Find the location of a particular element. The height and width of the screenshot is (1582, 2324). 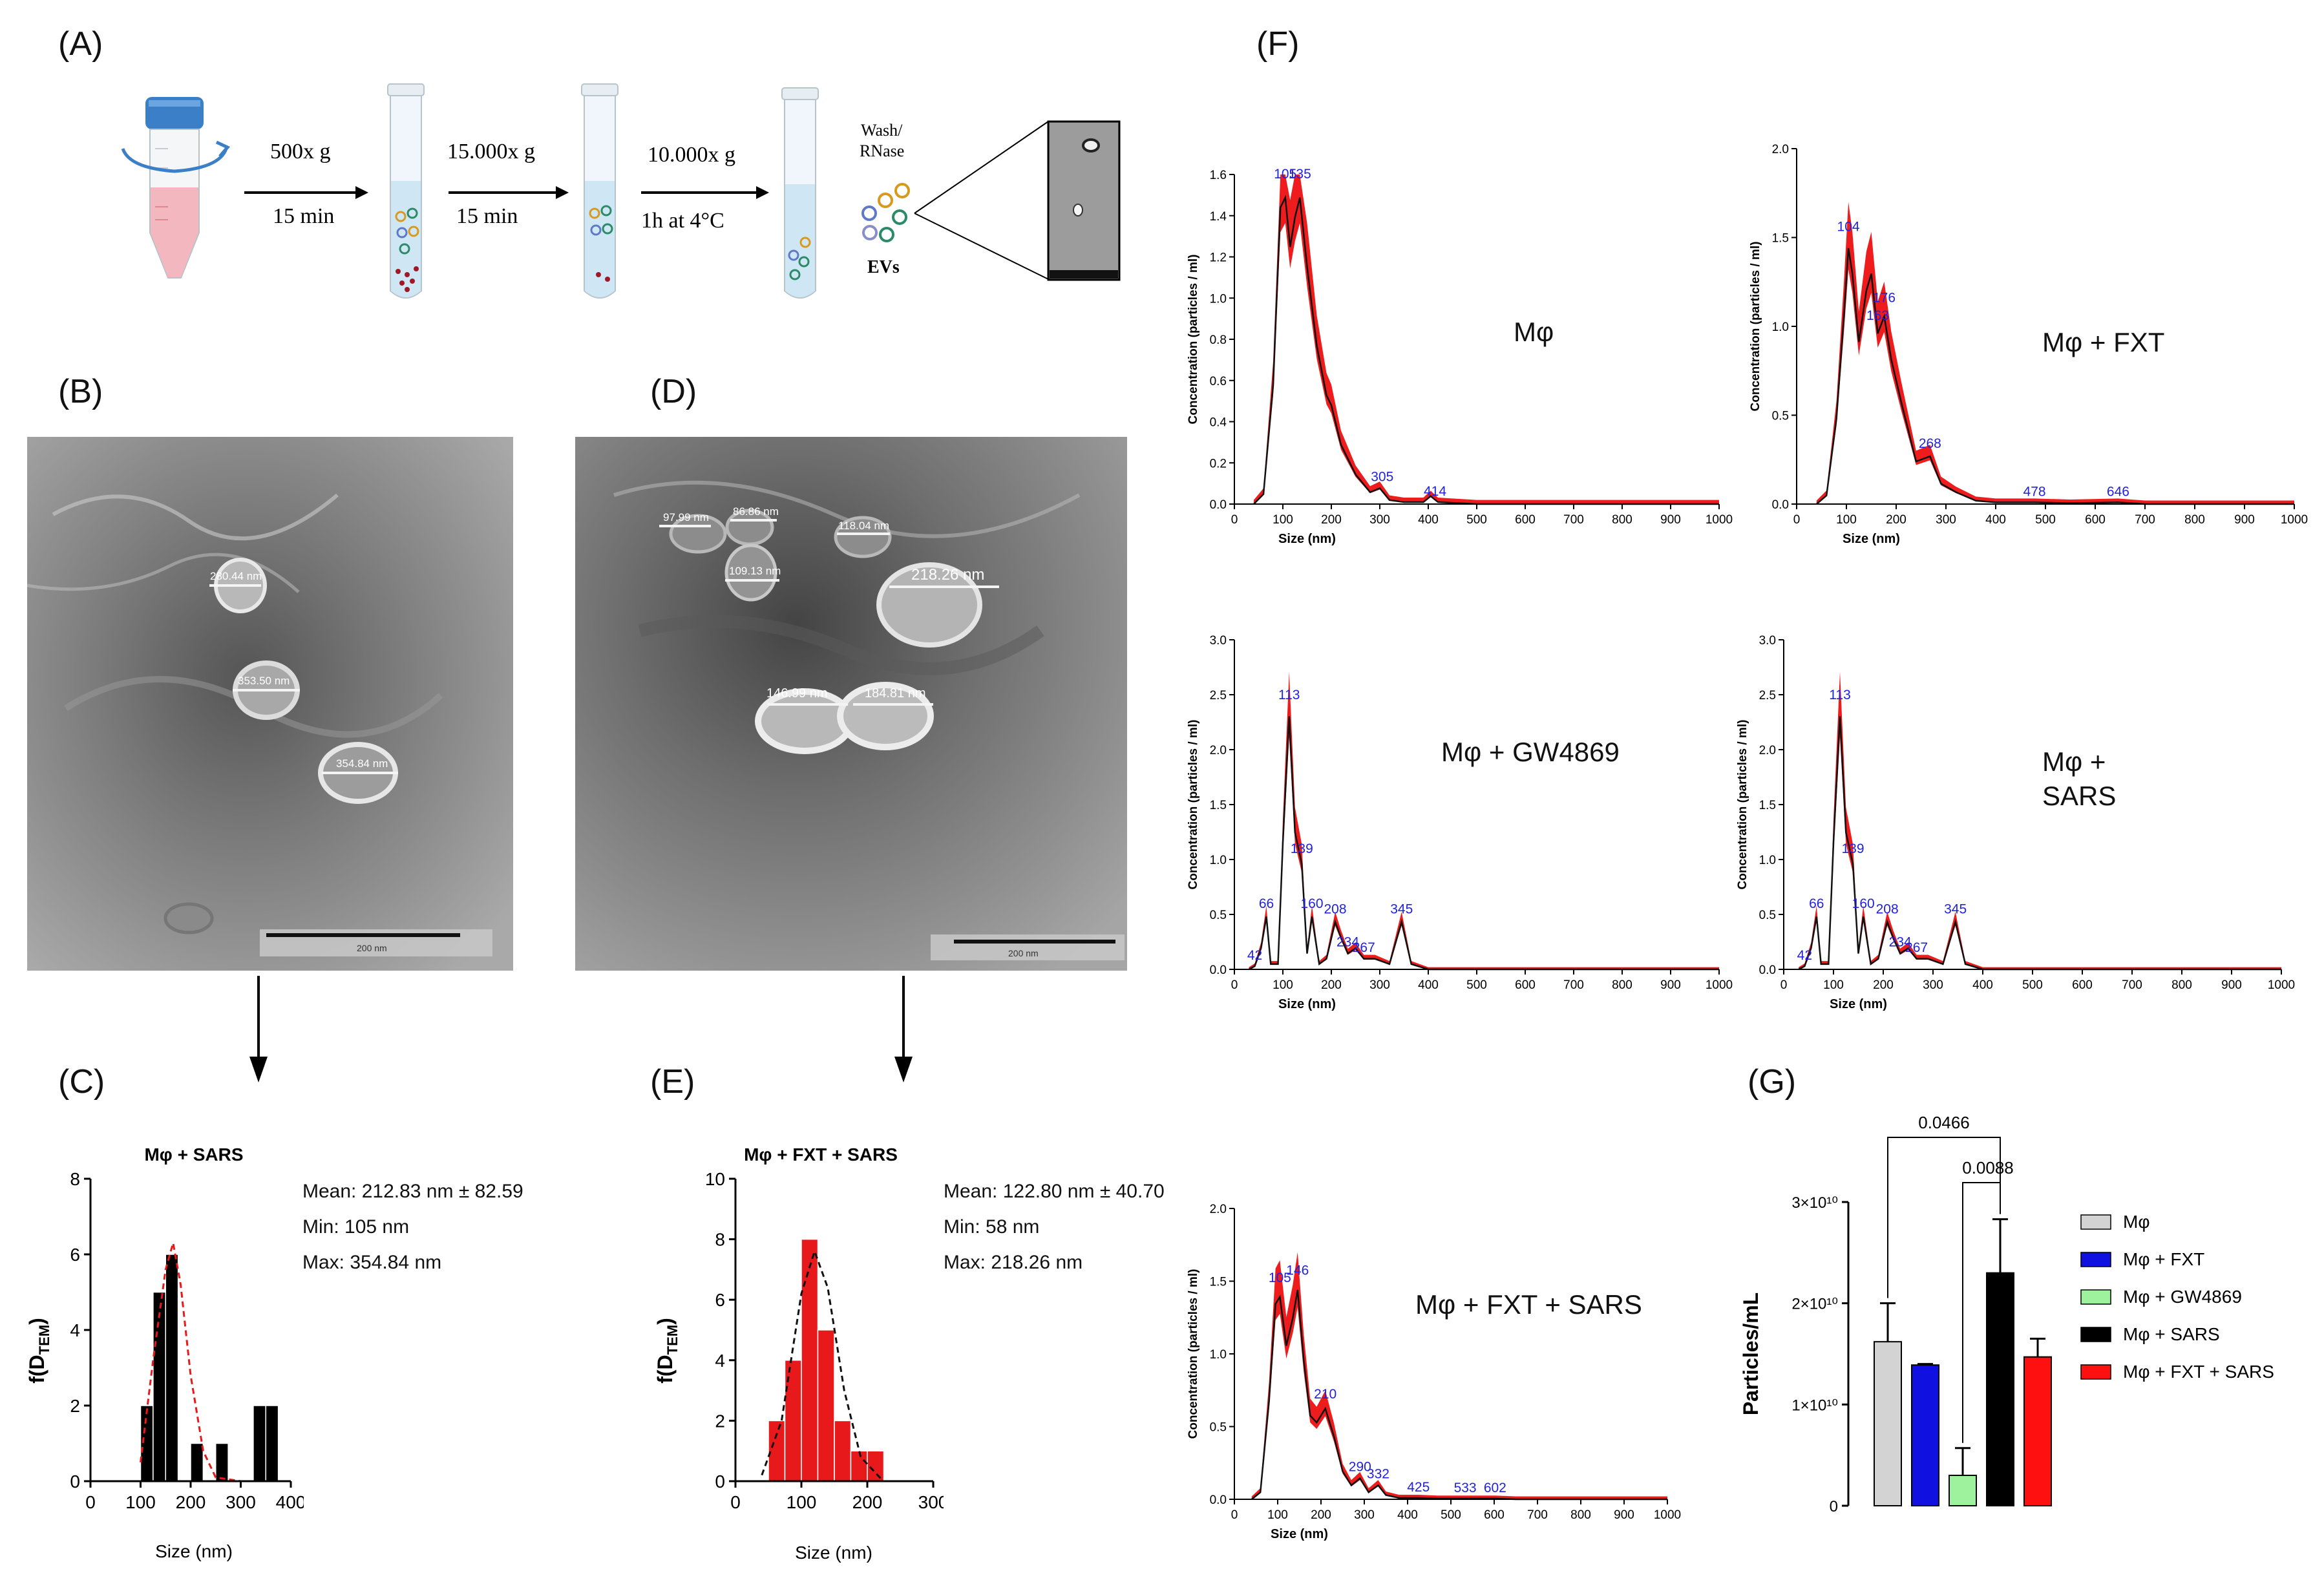

x-tick-label: 900 is located at coordinates (2244, 520).